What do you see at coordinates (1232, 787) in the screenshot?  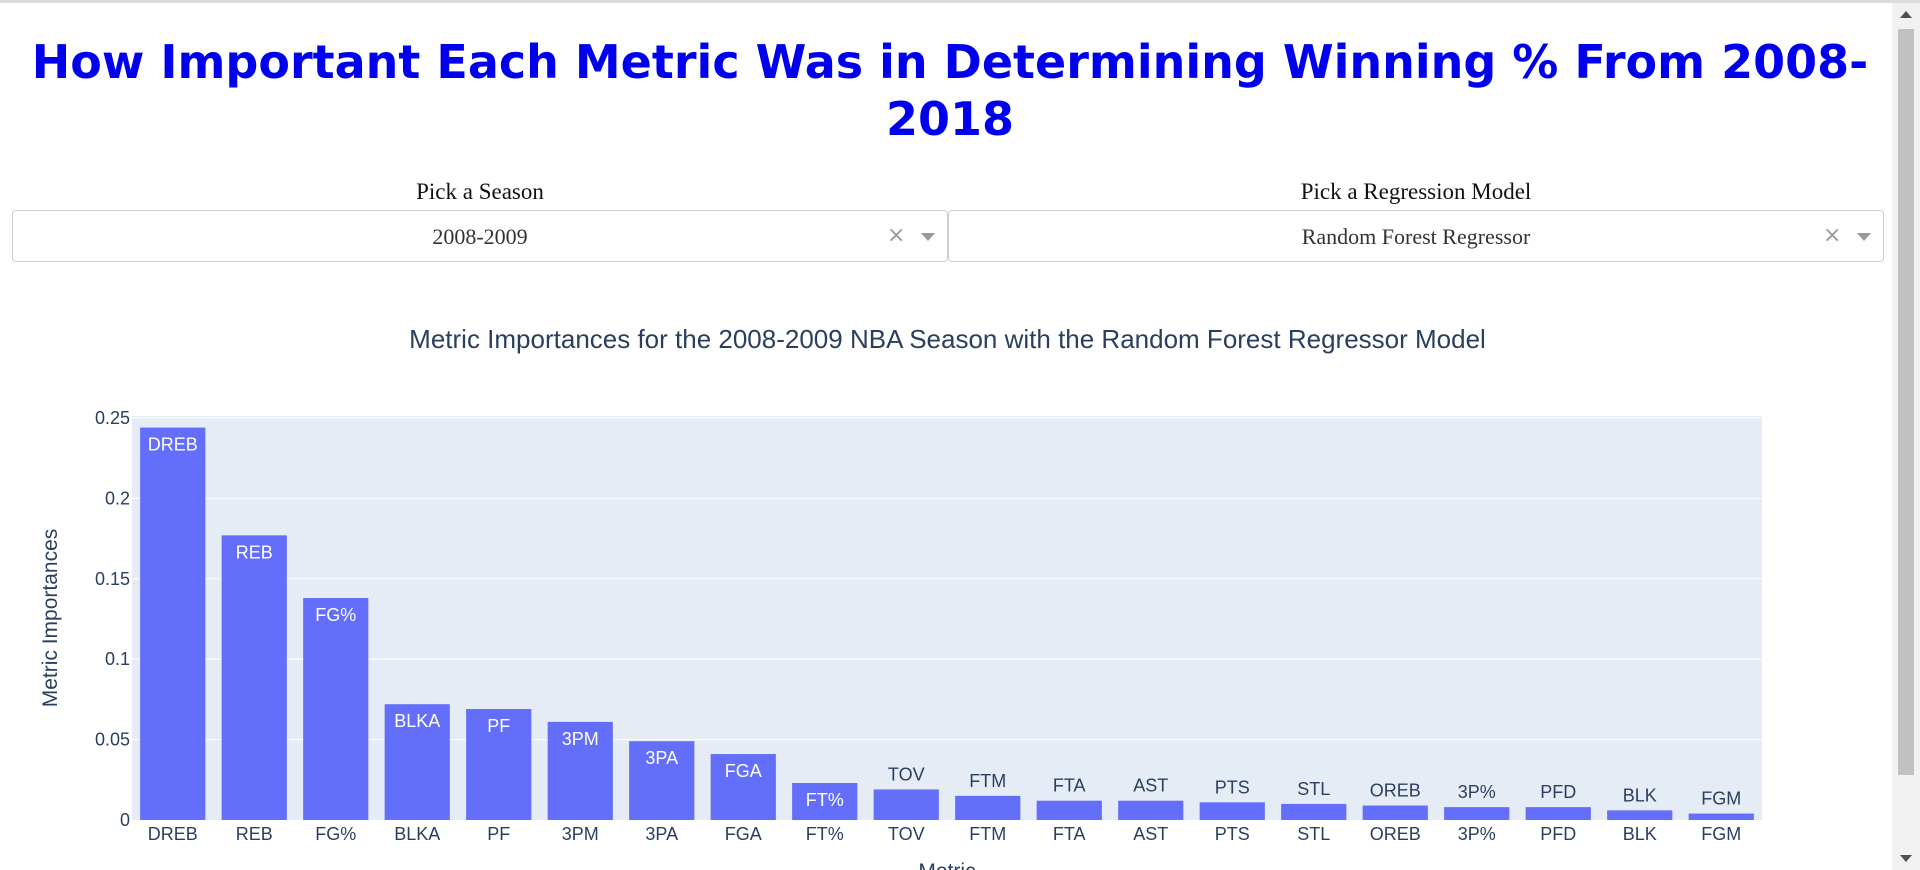 I see `bar-data-label: PTS` at bounding box center [1232, 787].